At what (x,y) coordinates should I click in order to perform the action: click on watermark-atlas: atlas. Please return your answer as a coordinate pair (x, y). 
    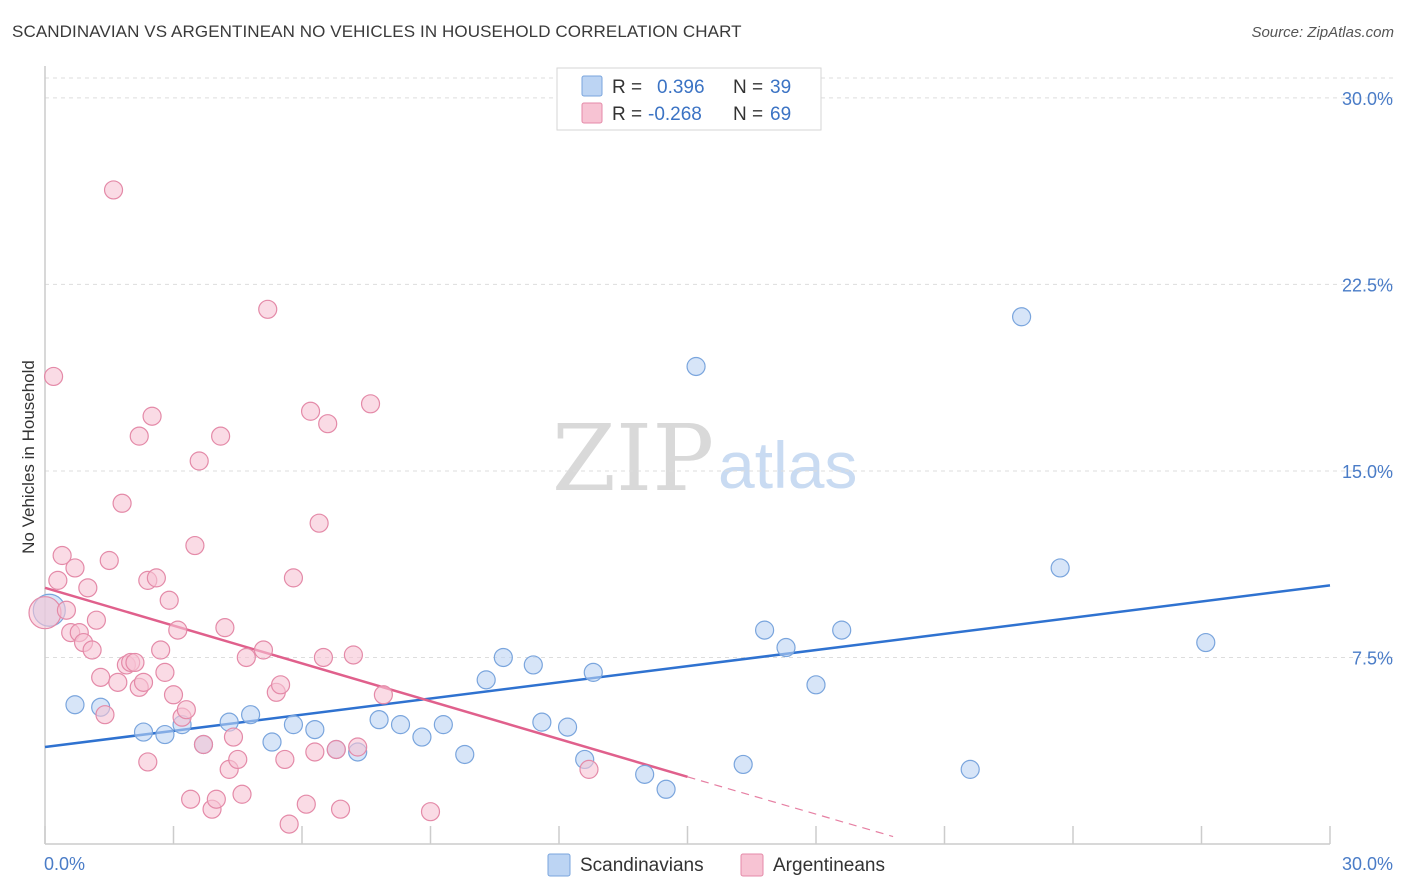
    Looking at the image, I should click on (787, 465).